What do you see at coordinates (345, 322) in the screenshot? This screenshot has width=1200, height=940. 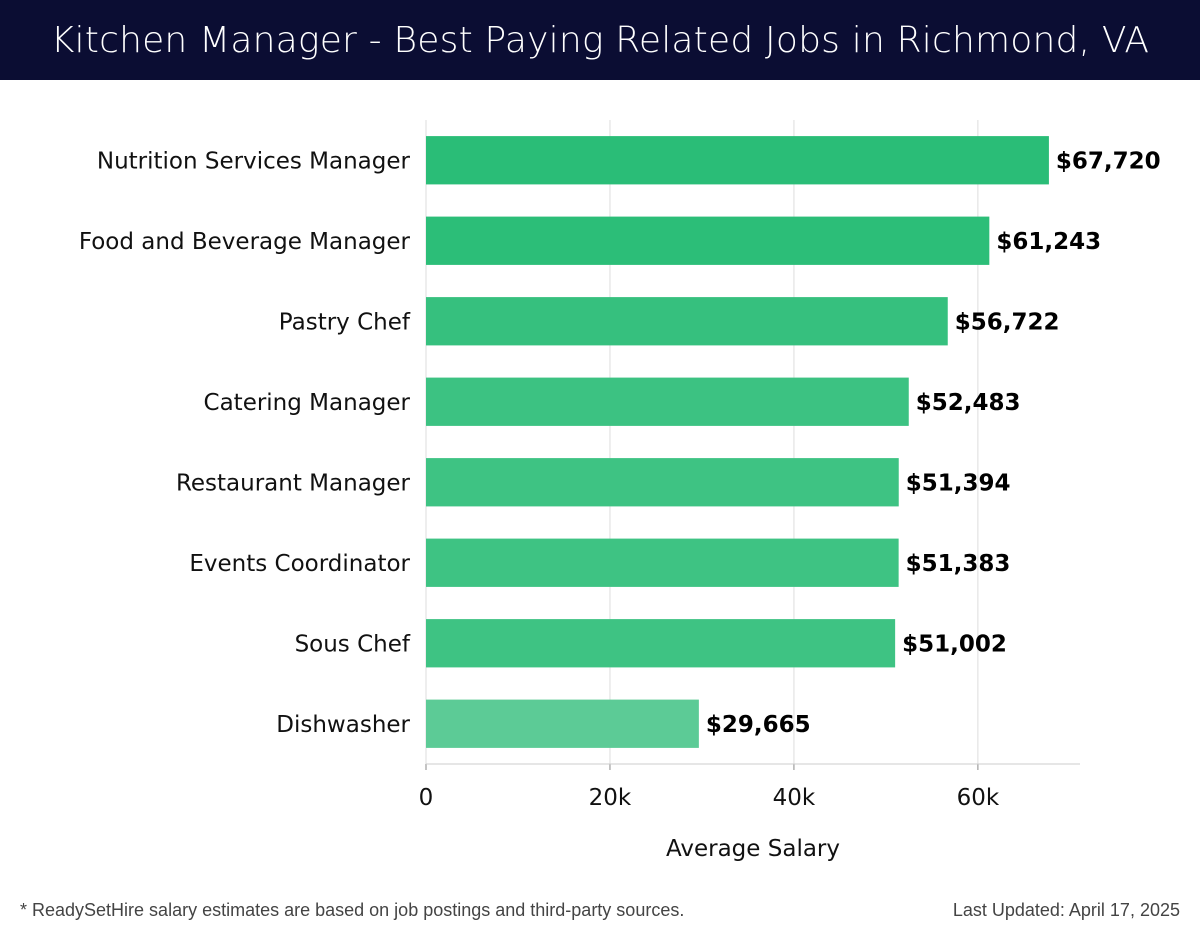 I see `category-label: Pastry Chef` at bounding box center [345, 322].